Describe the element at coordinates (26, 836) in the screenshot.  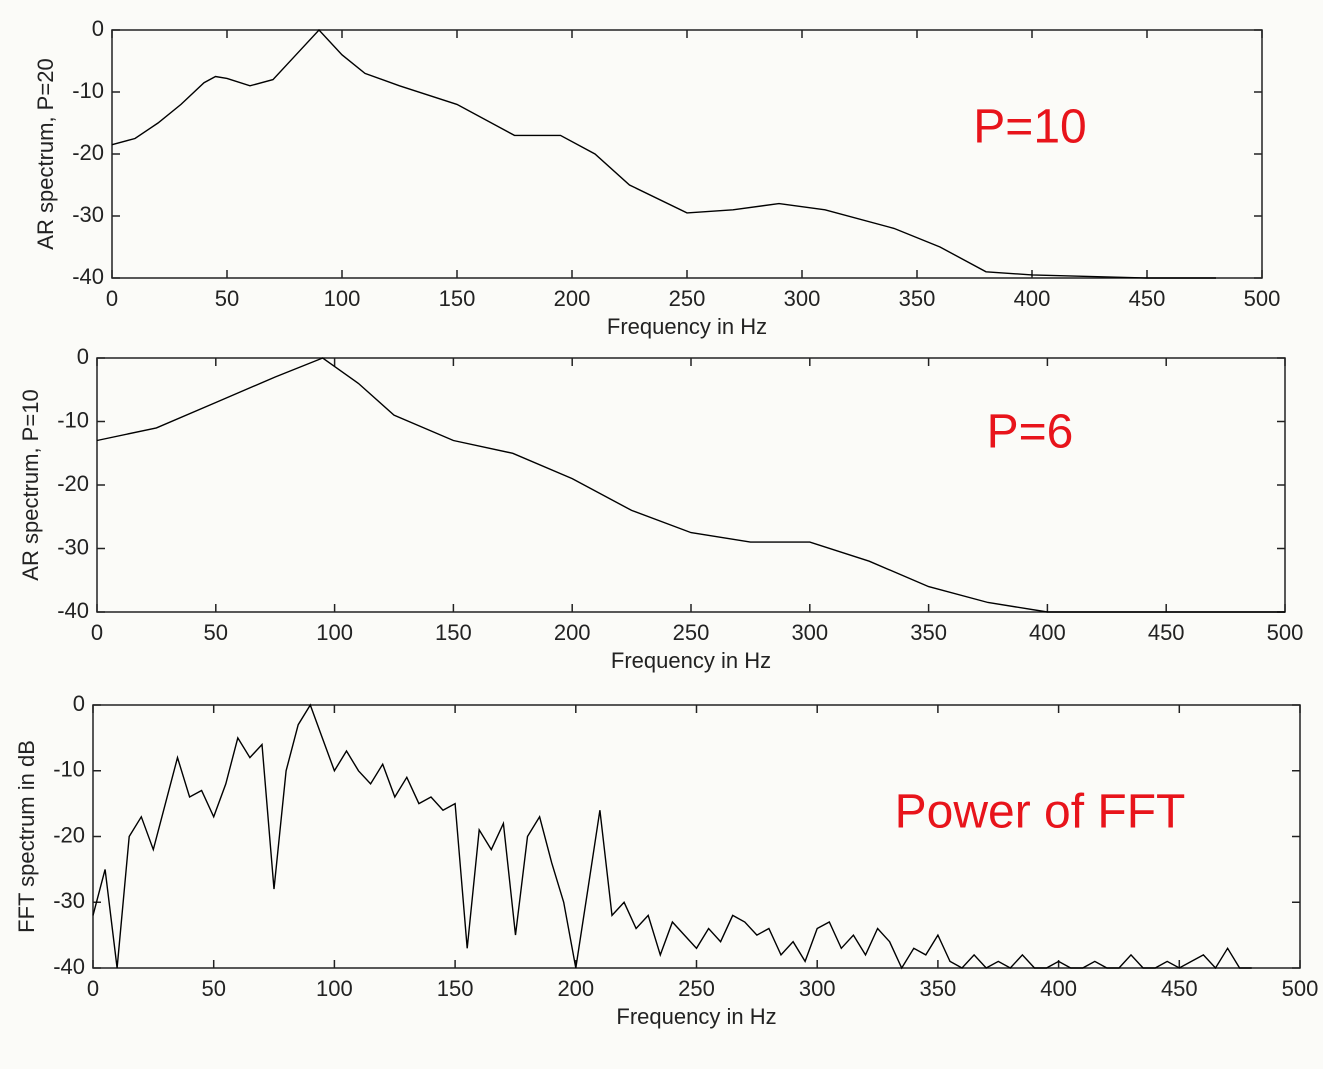
I see `y-axis-label: FFT spectrum in dB` at that location.